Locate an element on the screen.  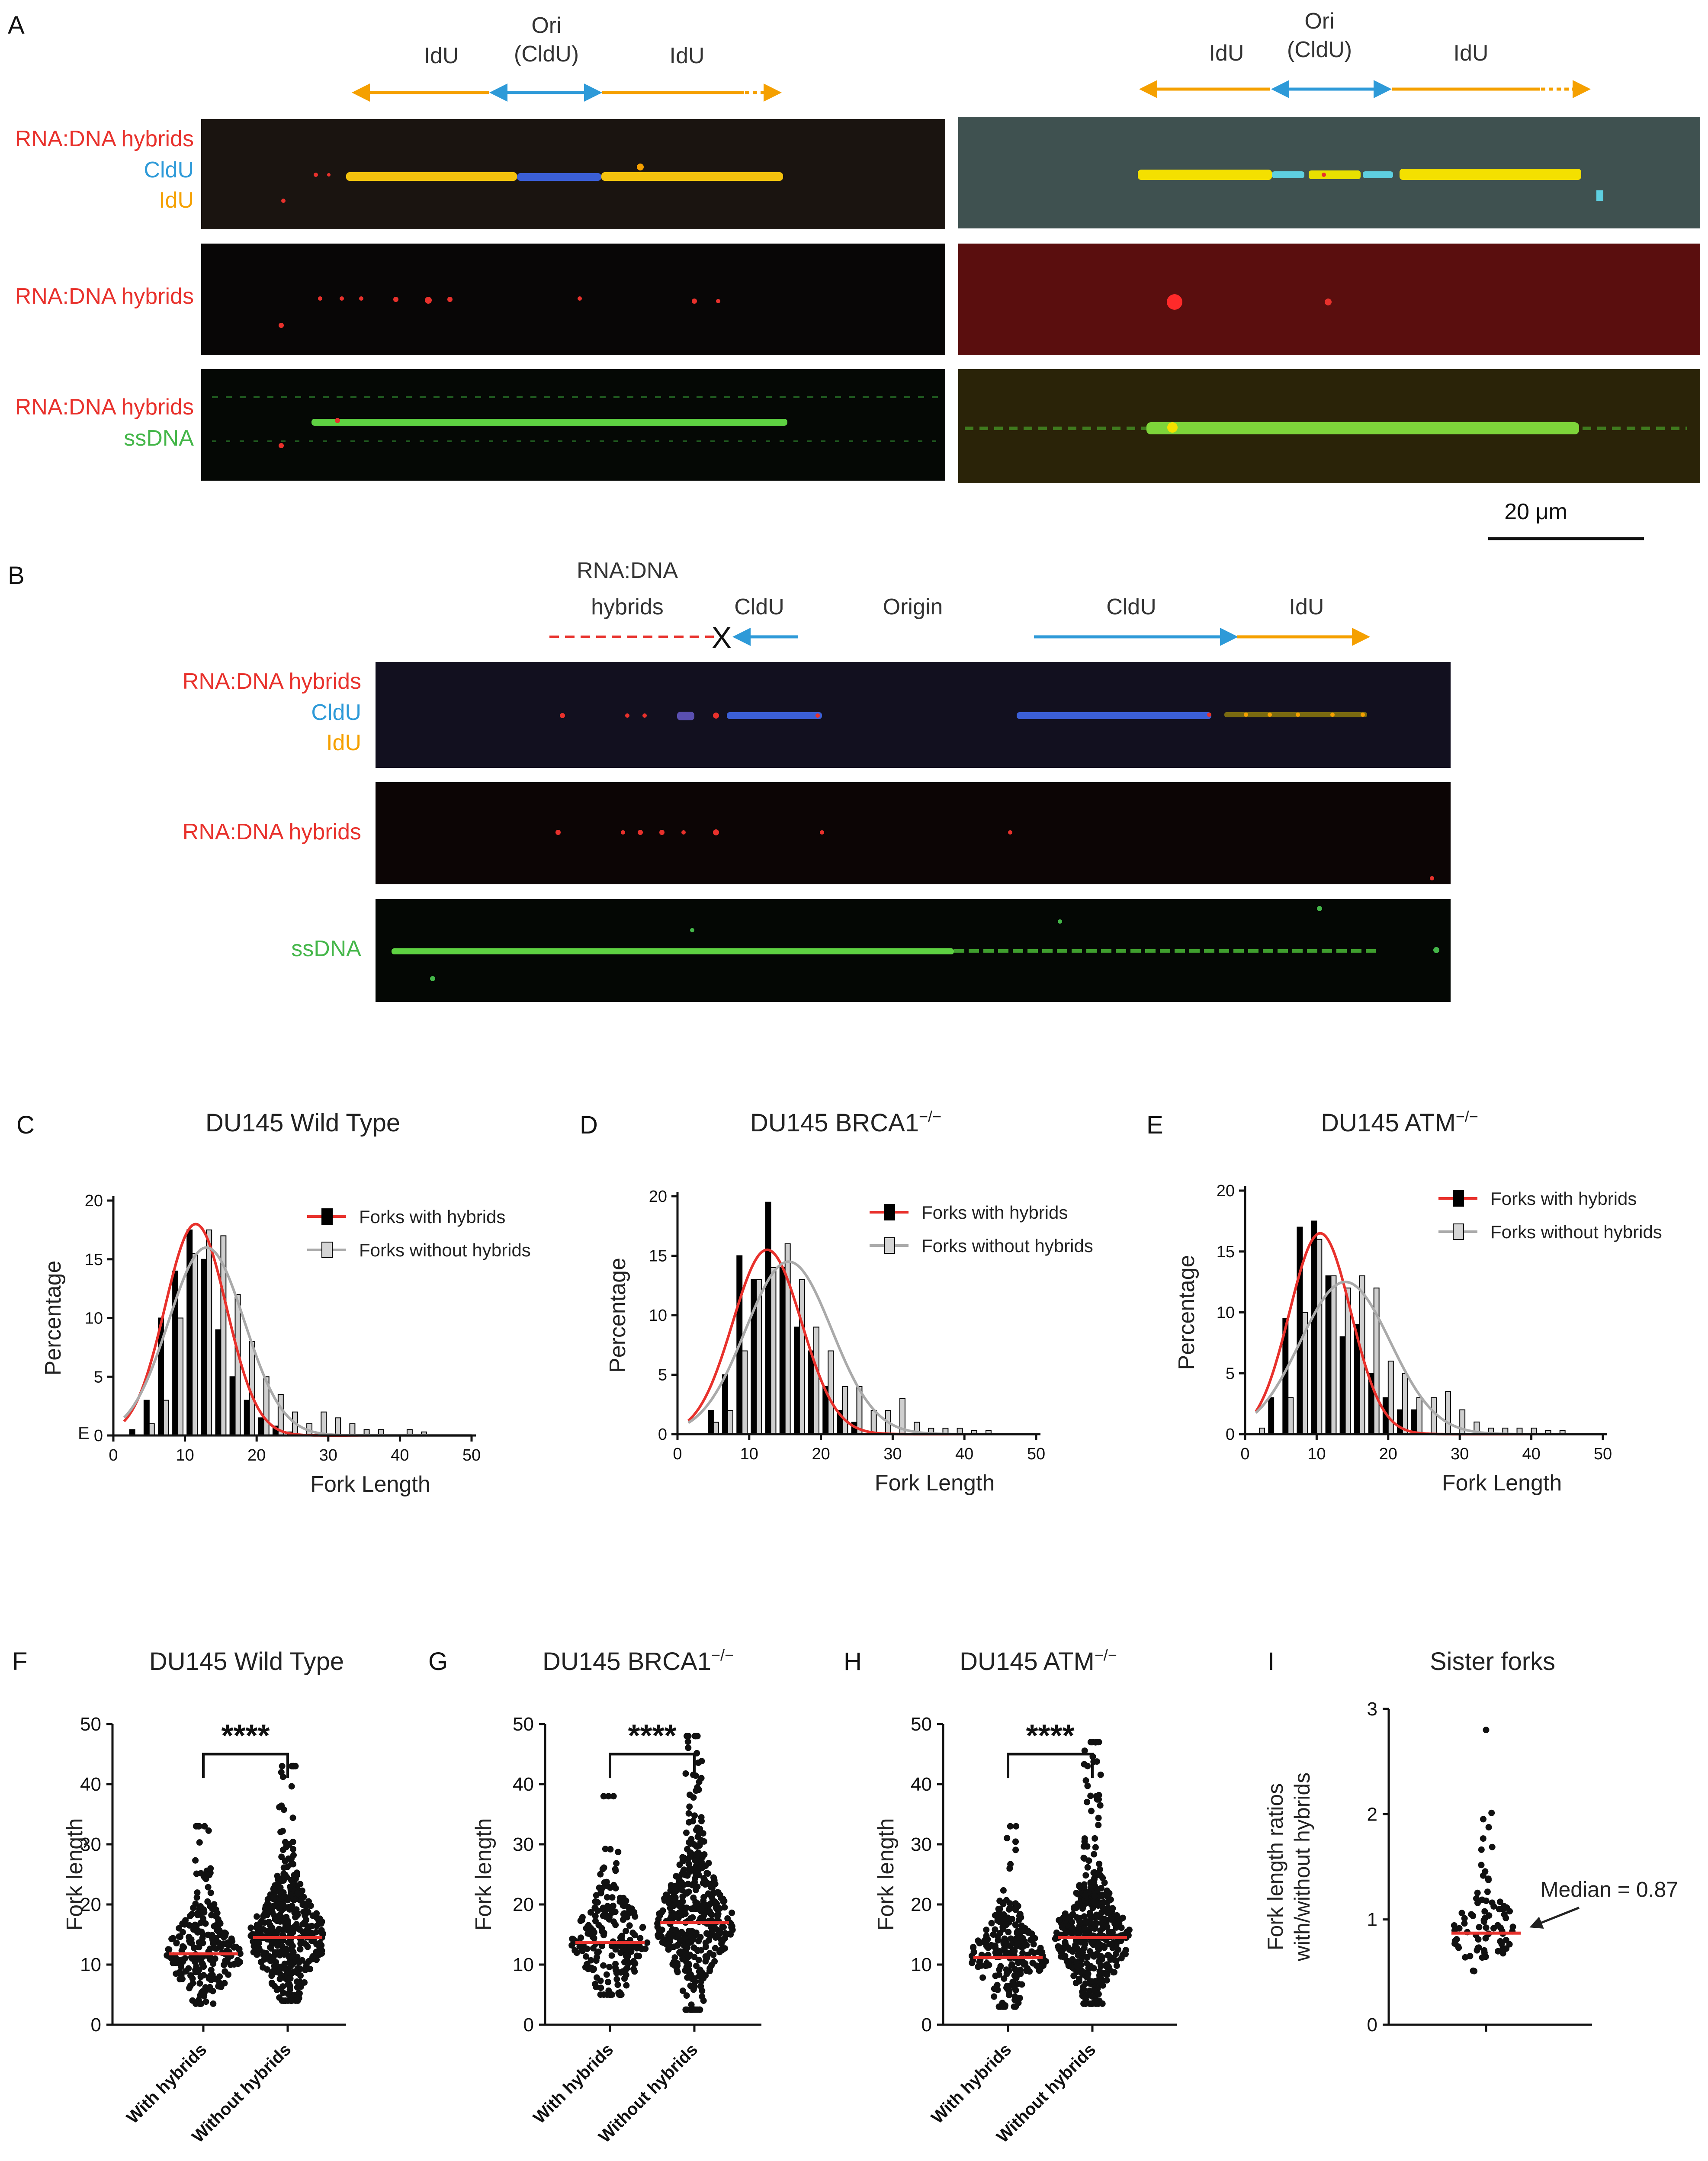
micrograph-a-left-ssdna is located at coordinates (573, 425).